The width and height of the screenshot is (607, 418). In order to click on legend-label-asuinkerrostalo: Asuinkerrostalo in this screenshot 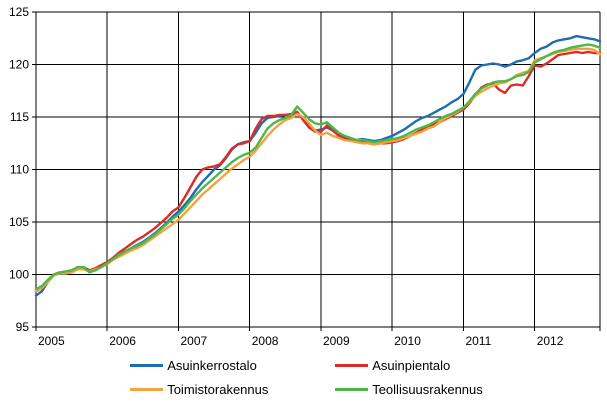, I will do `click(212, 365)`.